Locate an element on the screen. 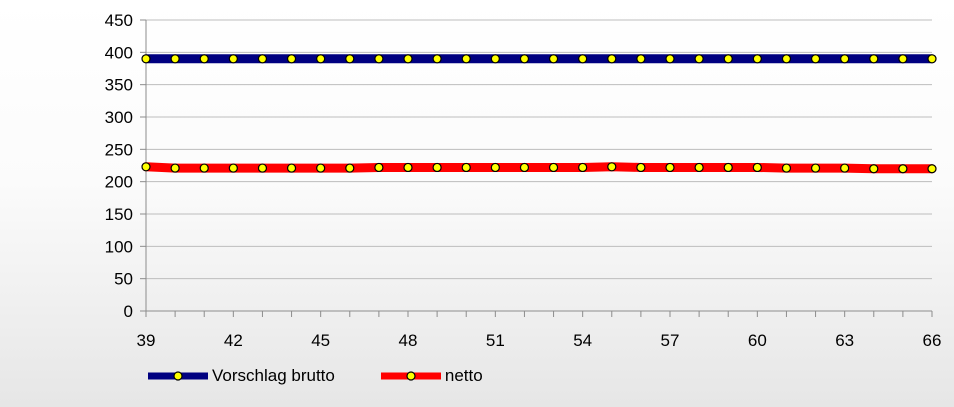  y-tick-label-50: 50 is located at coordinates (123, 279).